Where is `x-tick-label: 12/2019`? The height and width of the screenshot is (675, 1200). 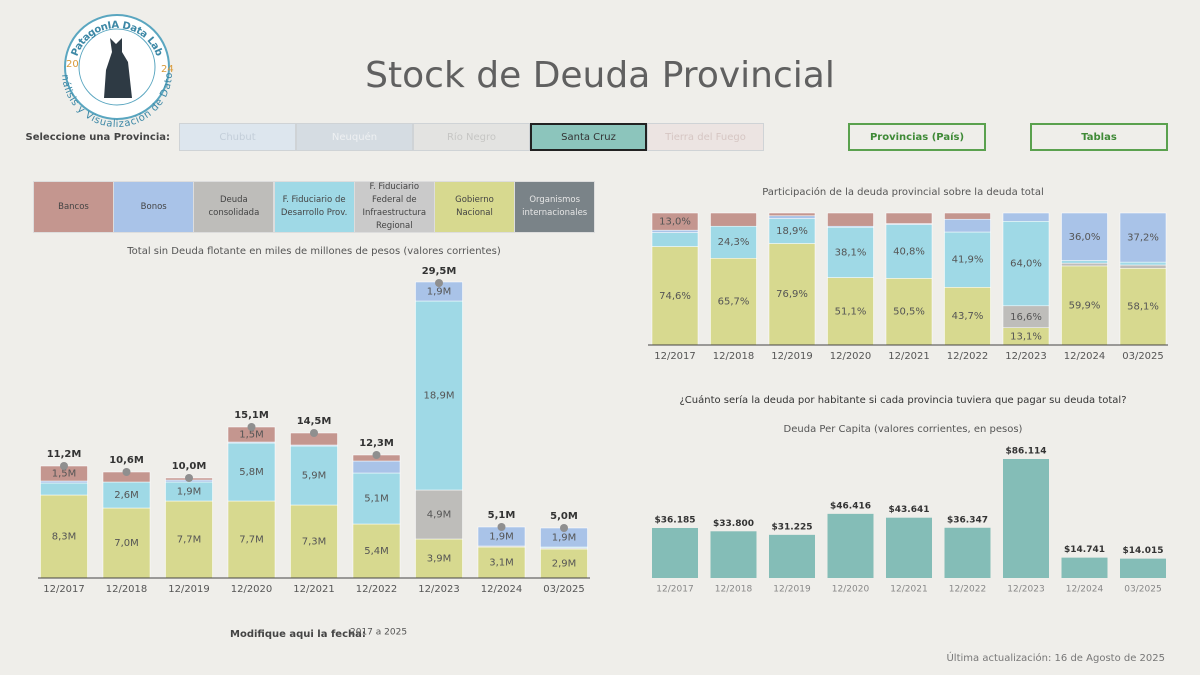
x-tick-label: 12/2019 is located at coordinates (792, 356).